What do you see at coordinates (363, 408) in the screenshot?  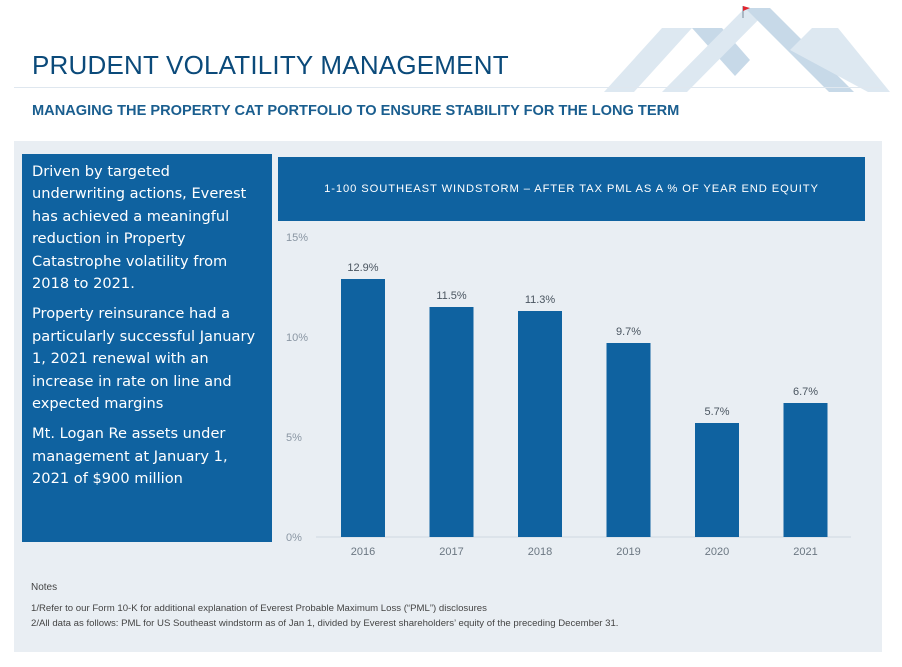 I see `bar-2016` at bounding box center [363, 408].